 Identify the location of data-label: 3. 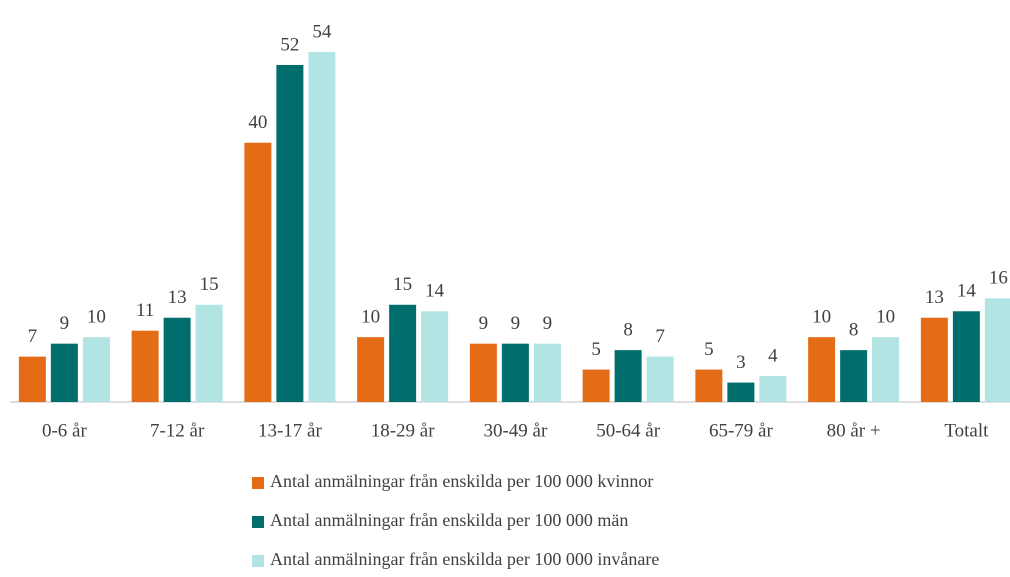
(741, 362).